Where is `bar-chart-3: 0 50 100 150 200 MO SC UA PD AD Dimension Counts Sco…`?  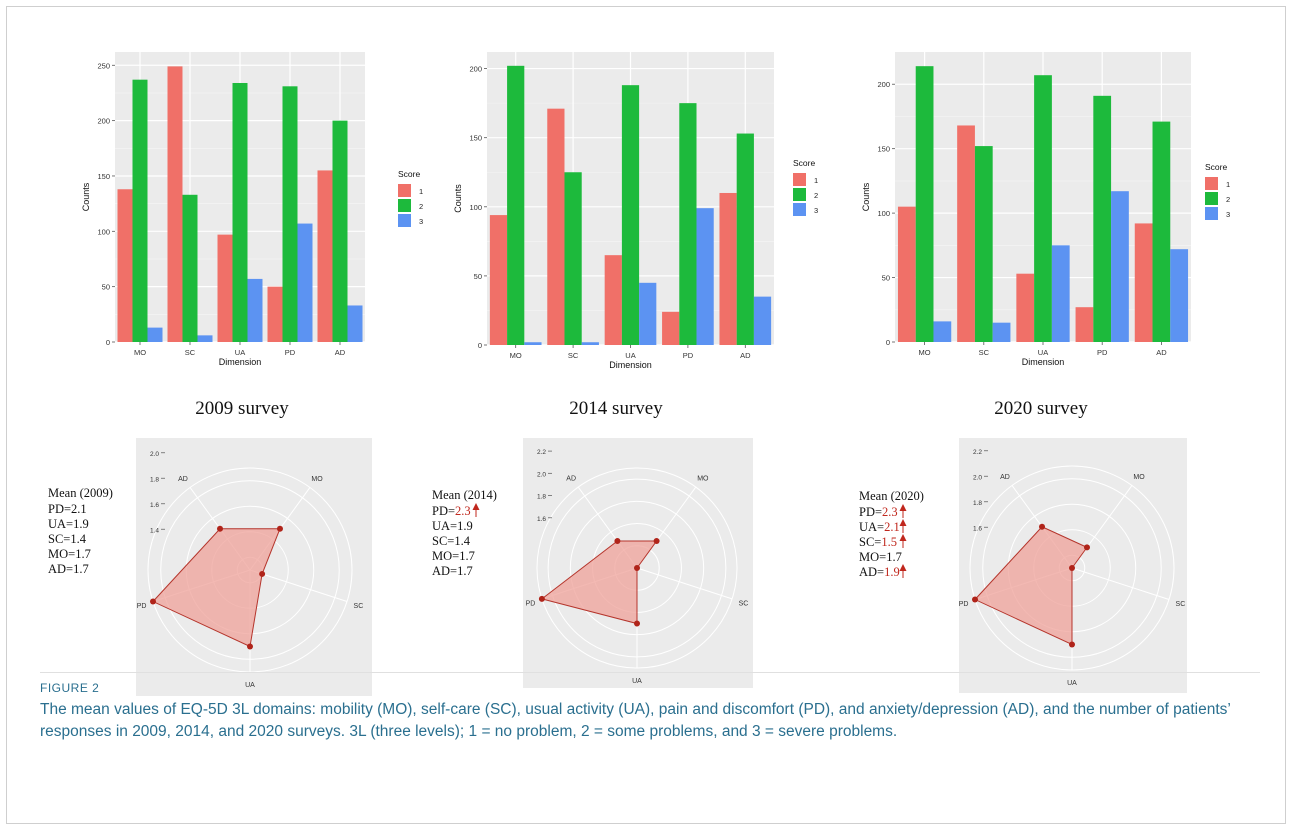
bar-chart-3: 0 50 100 150 200 MO SC UA PD AD Dimension Counts Sco… is located at coordinates (1045, 235).